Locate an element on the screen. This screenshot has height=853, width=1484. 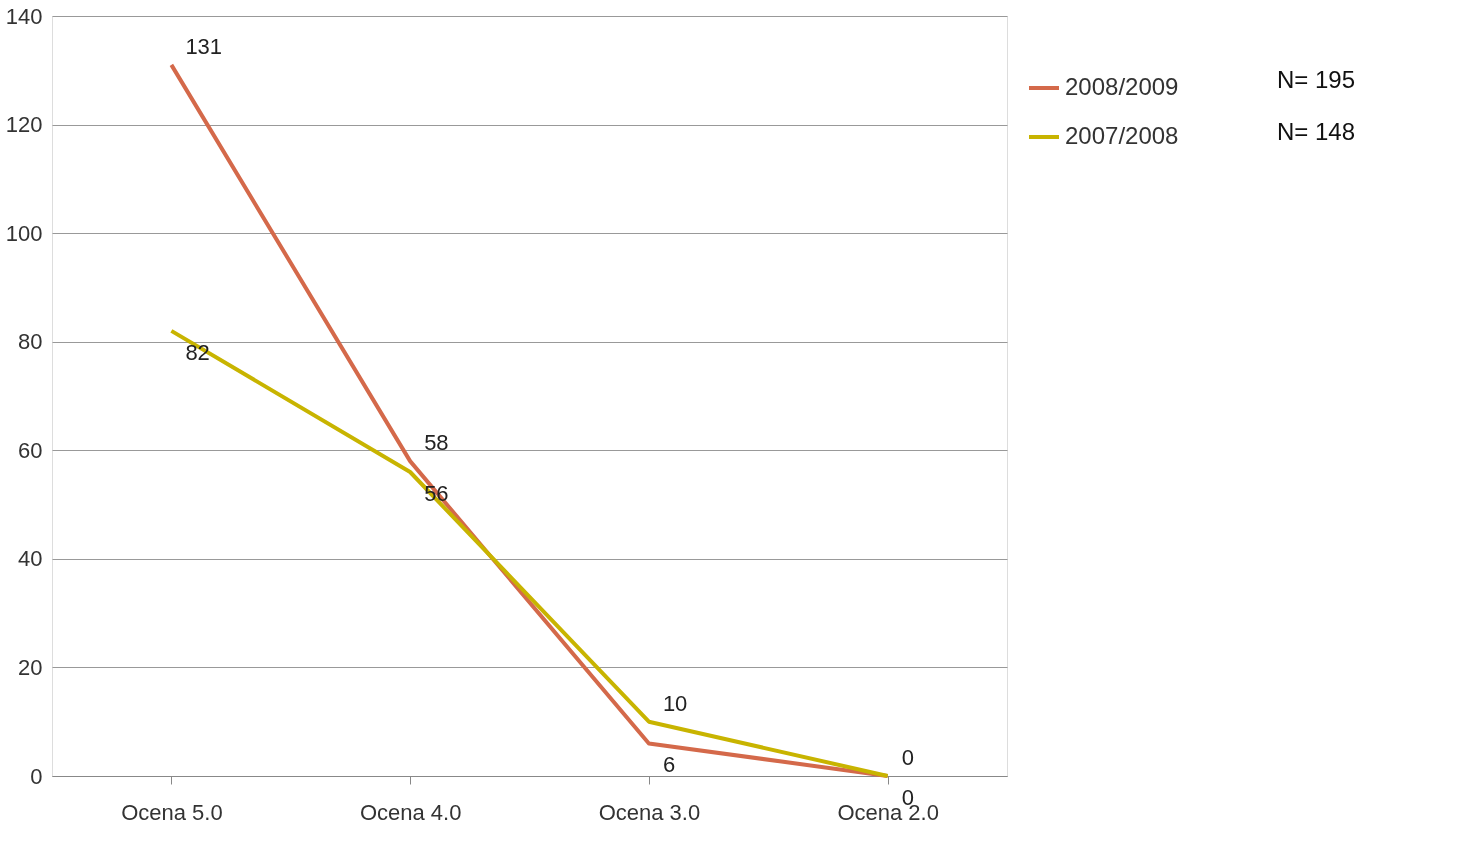
data-label: 82 is located at coordinates (197, 352).